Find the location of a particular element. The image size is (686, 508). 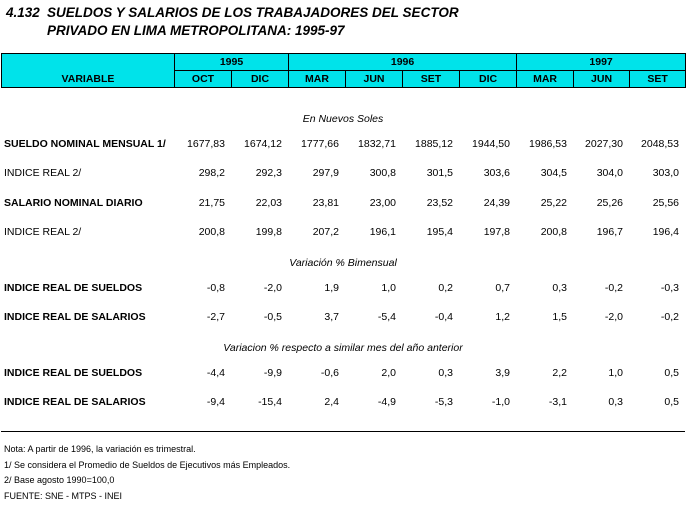

table-cell: 195,4 is located at coordinates (439, 232).